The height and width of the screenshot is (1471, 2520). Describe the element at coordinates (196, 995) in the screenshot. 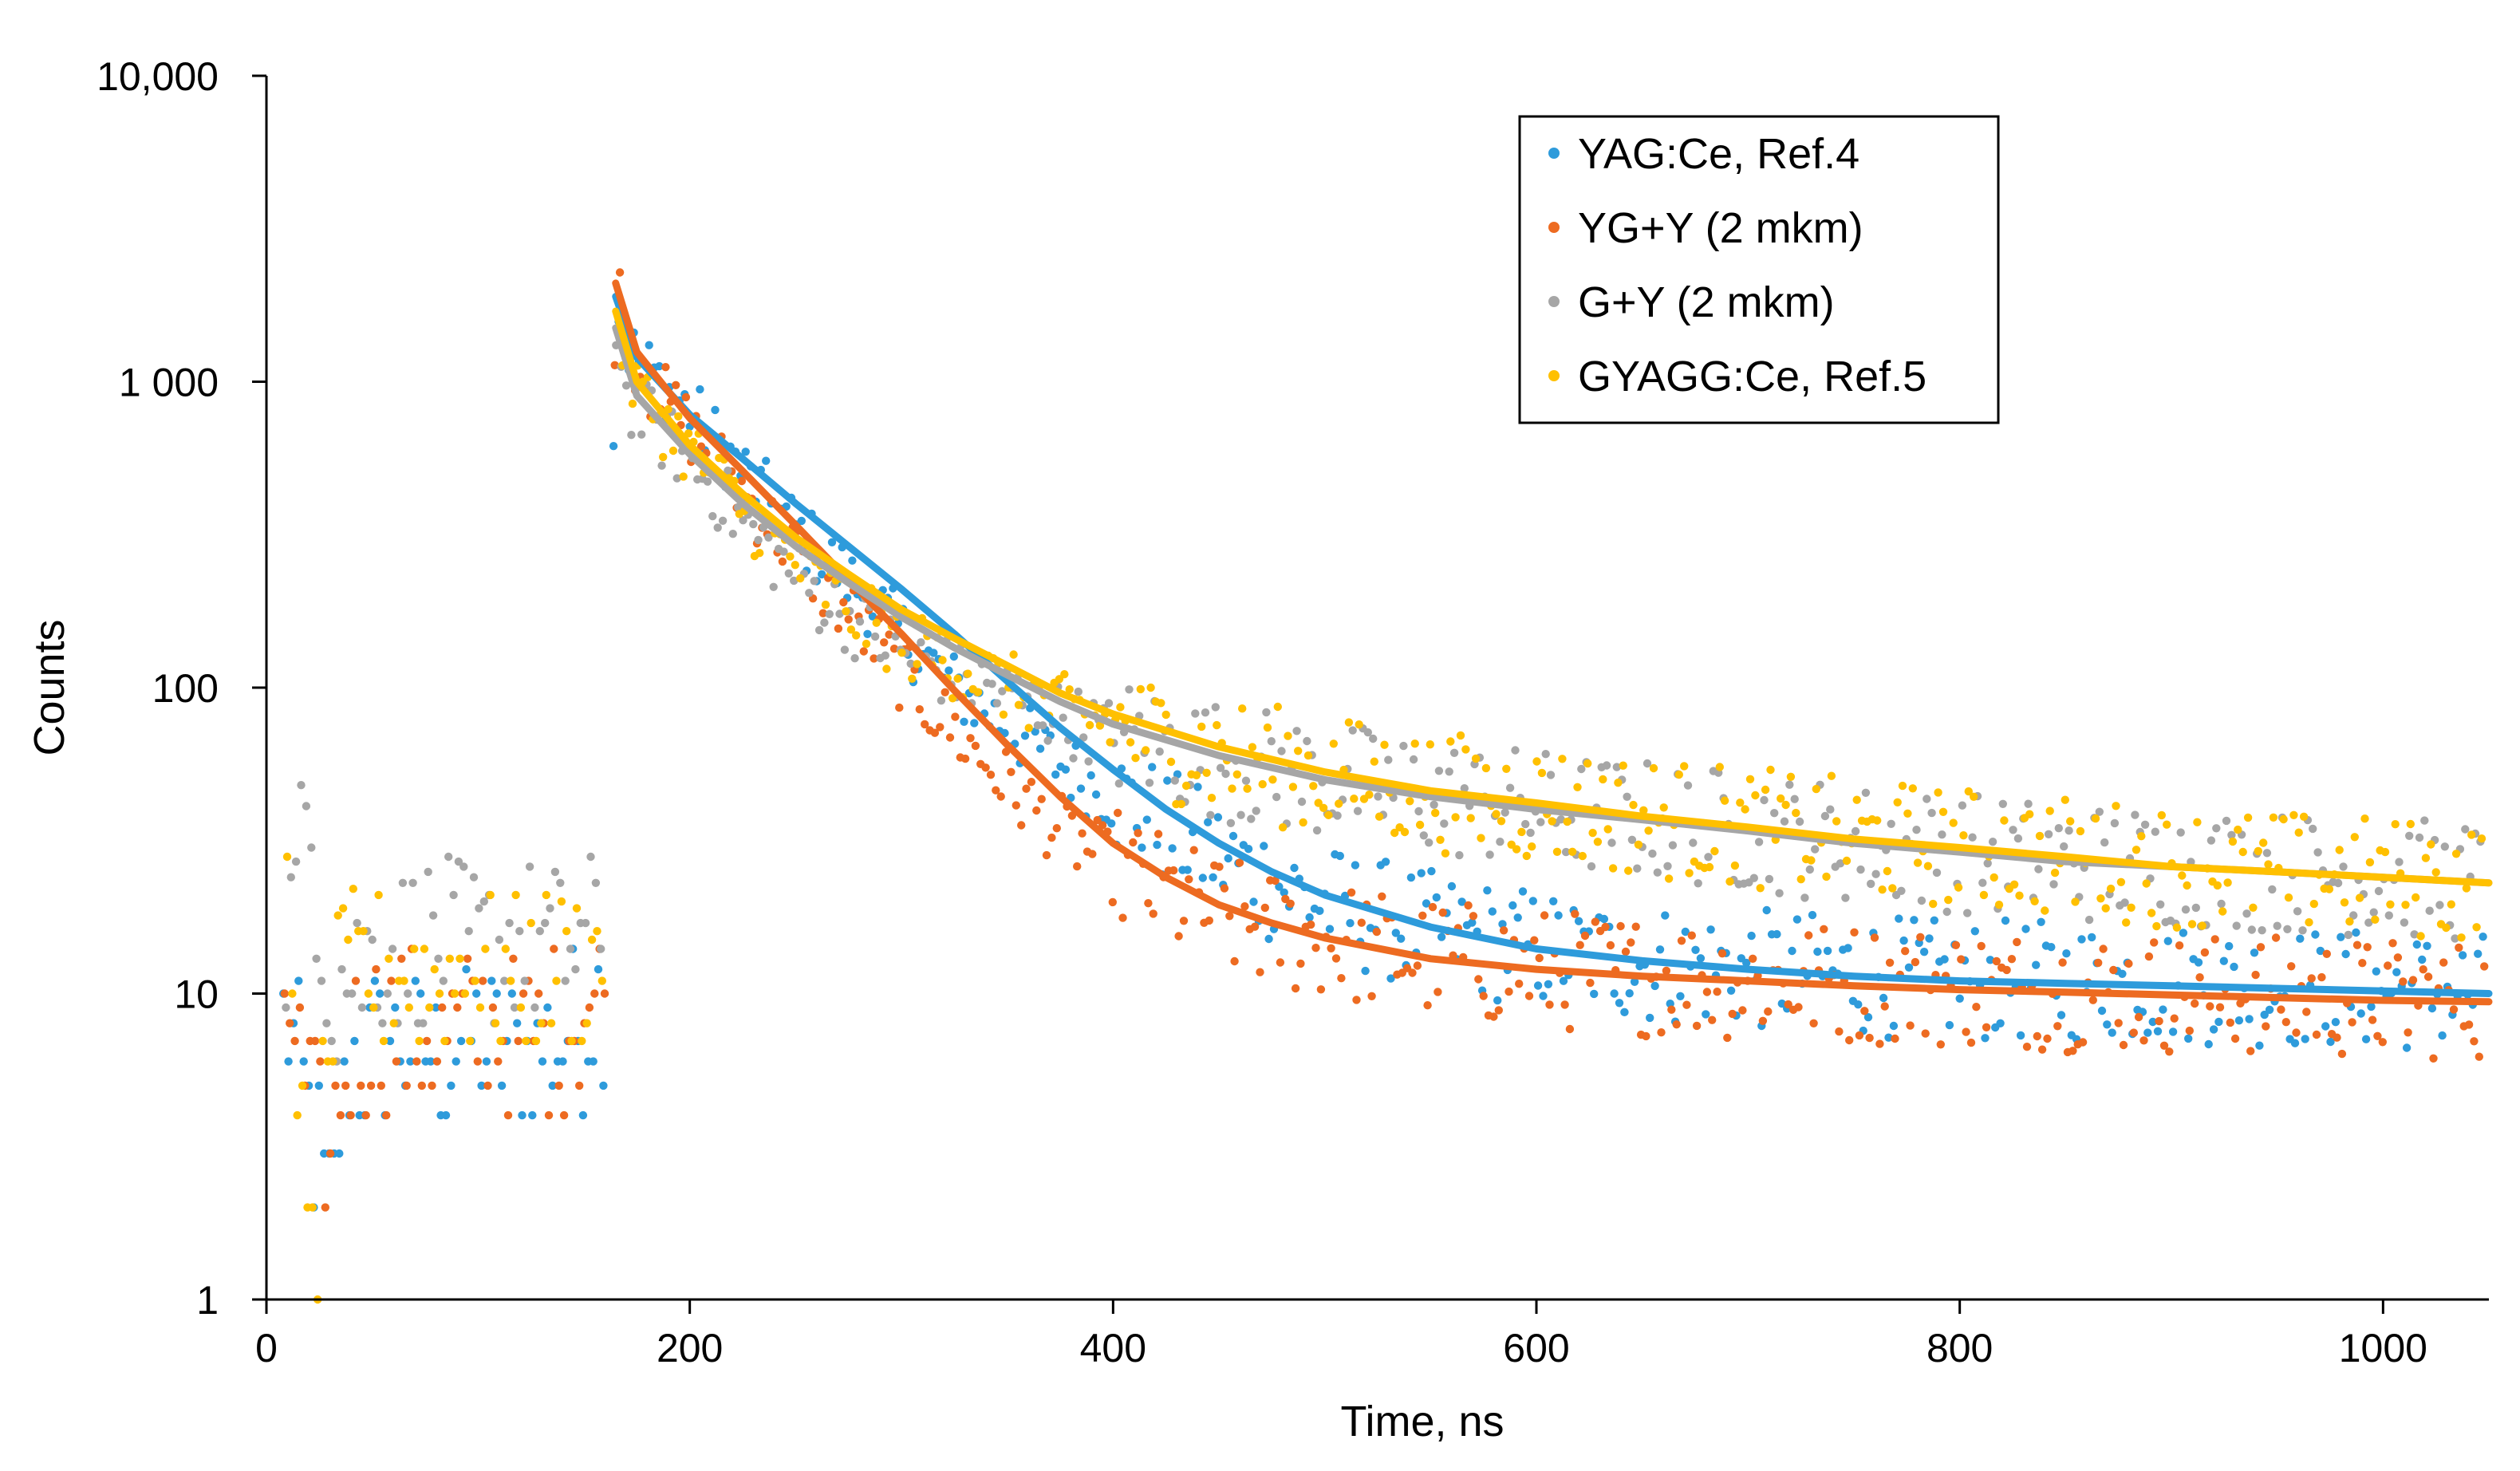

I see `y-tick-label: 10` at that location.